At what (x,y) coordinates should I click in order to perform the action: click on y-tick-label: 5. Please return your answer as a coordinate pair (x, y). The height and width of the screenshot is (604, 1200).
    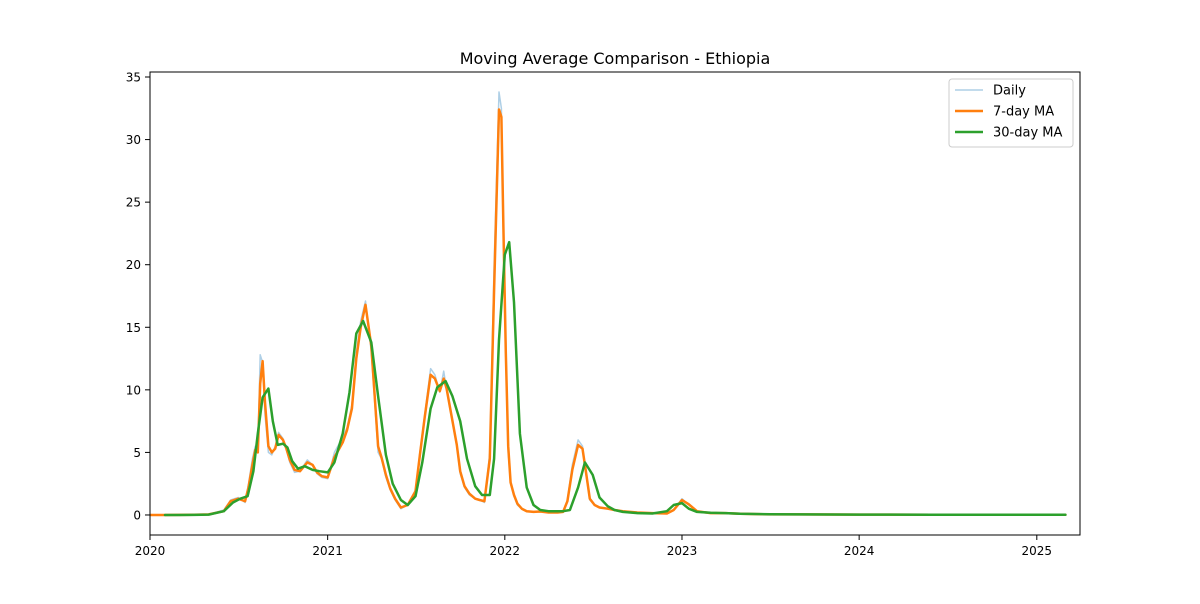
    Looking at the image, I should click on (137, 453).